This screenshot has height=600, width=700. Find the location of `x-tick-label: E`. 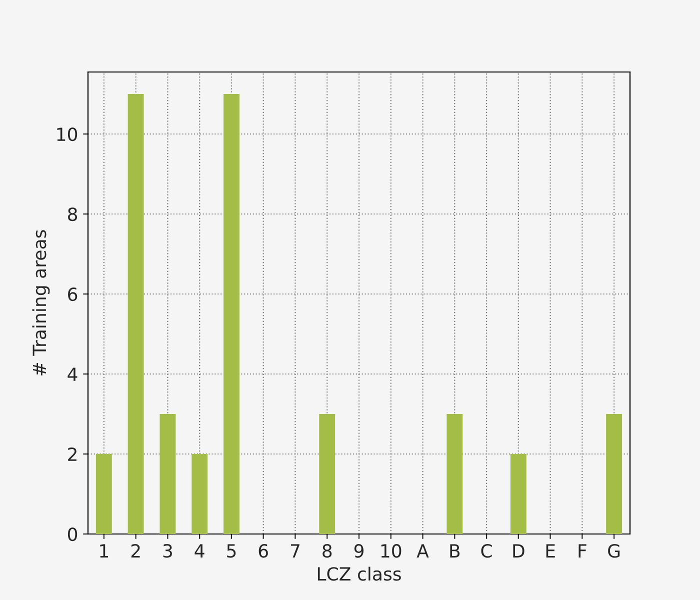

x-tick-label: E is located at coordinates (550, 551).